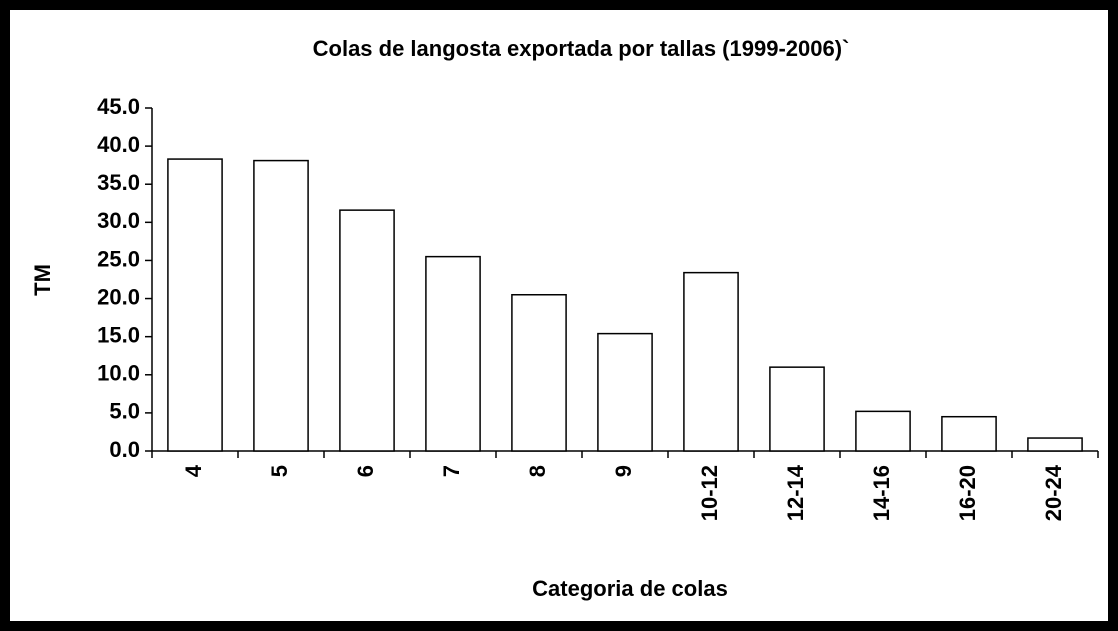 The width and height of the screenshot is (1118, 631). What do you see at coordinates (118, 296) in the screenshot?
I see `y-tick-label: 20.0` at bounding box center [118, 296].